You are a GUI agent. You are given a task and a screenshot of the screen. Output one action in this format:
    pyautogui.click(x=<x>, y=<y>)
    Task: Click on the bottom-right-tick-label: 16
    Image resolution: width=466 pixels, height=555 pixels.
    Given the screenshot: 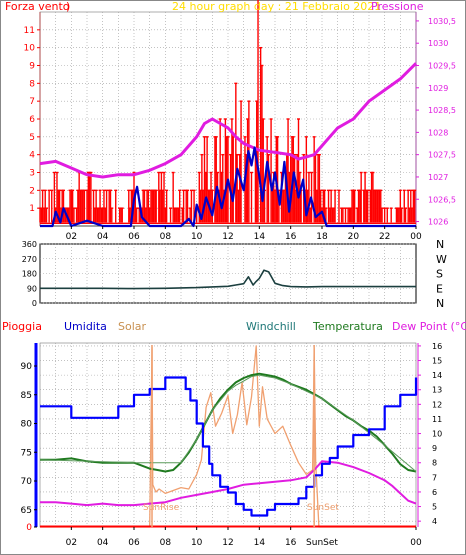 What is the action you would take?
    pyautogui.click(x=437, y=346)
    